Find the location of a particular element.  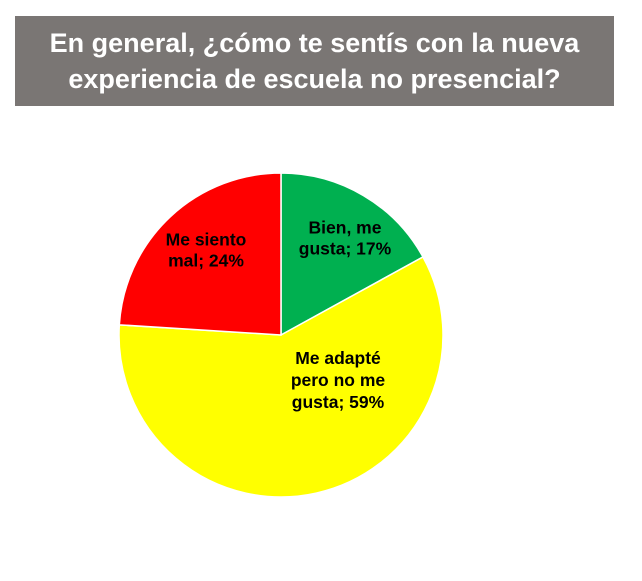

label-me-adapte-pero-no-me-gusta-line-2: pero no me is located at coordinates (338, 380).